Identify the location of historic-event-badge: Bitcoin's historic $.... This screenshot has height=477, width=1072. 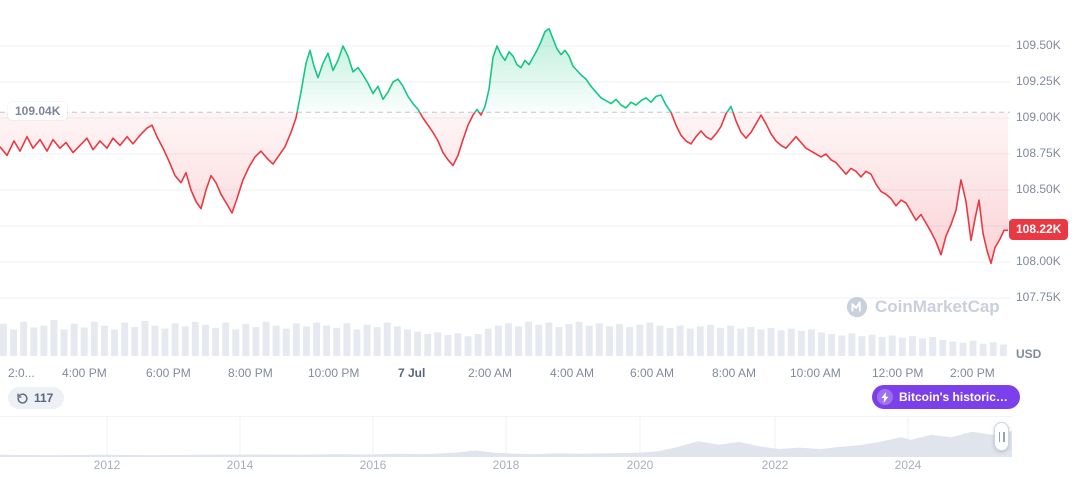
(946, 397).